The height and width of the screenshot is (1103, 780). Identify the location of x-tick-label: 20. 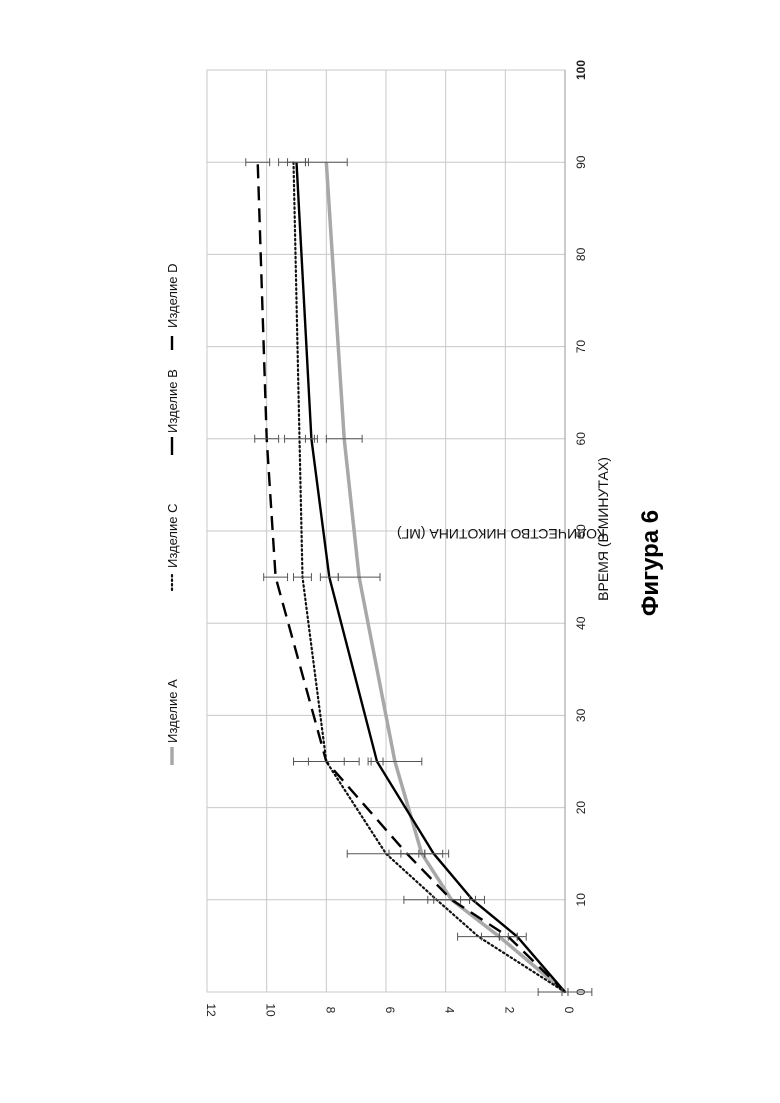
(581, 808).